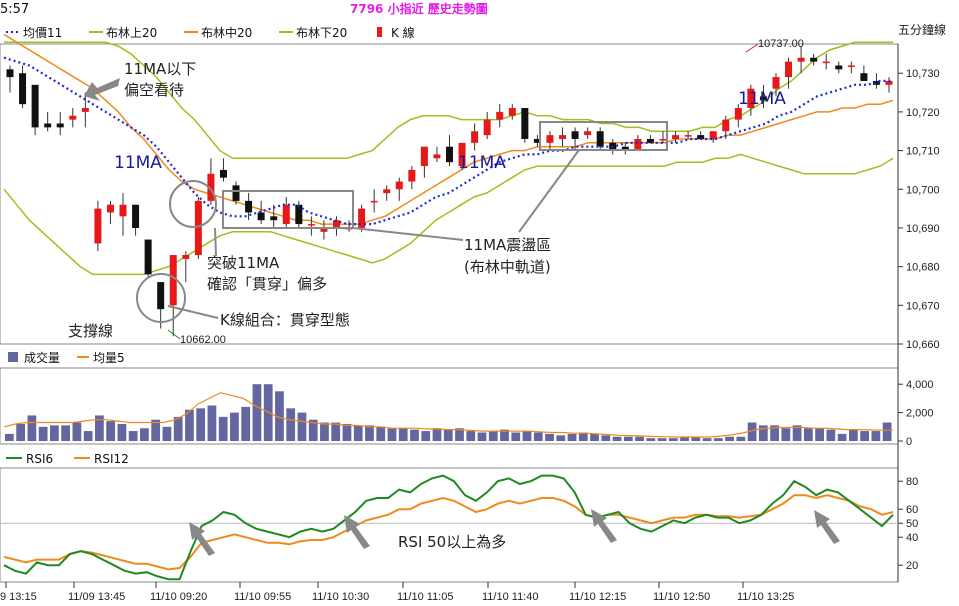 This screenshot has width=959, height=606. What do you see at coordinates (160, 69) in the screenshot?
I see `annotation-text: 11MA以下` at bounding box center [160, 69].